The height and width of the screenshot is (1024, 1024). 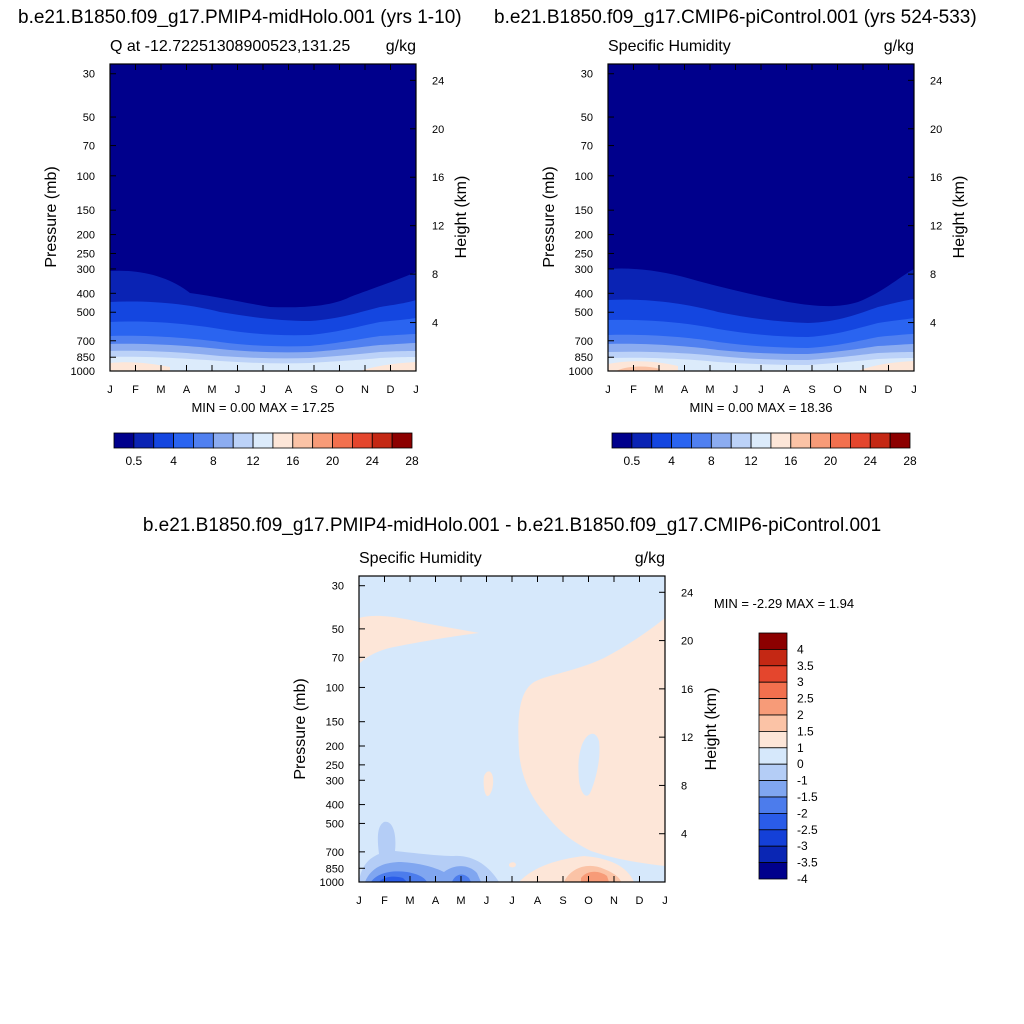 What do you see at coordinates (640, 901) in the screenshot?
I see `x-tick-label: D` at bounding box center [640, 901].